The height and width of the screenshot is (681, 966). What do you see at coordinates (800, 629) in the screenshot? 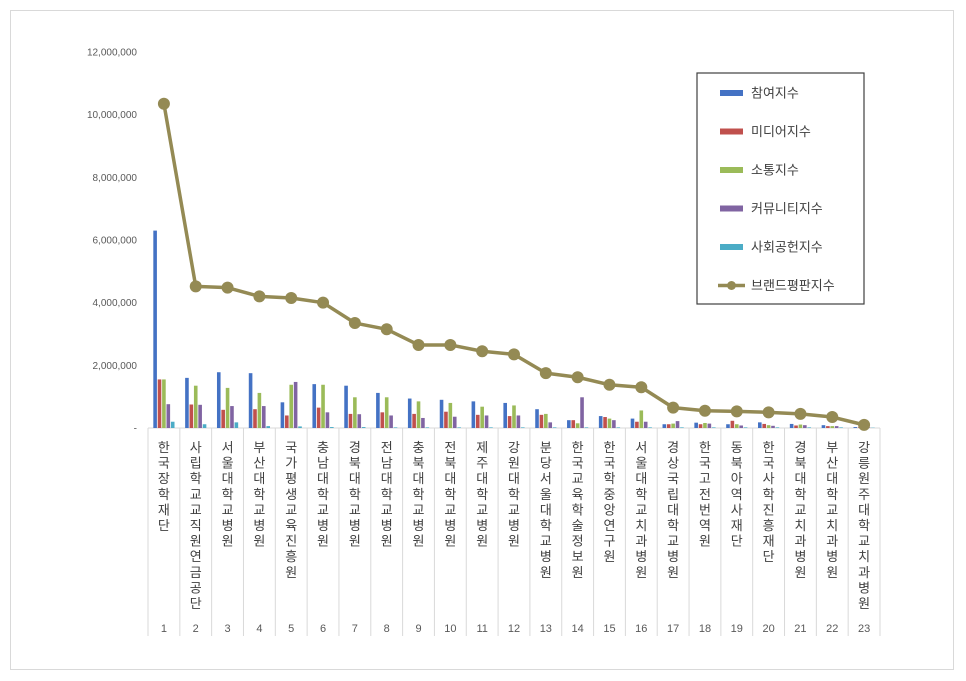
I see `rank-label: 21` at bounding box center [800, 629].